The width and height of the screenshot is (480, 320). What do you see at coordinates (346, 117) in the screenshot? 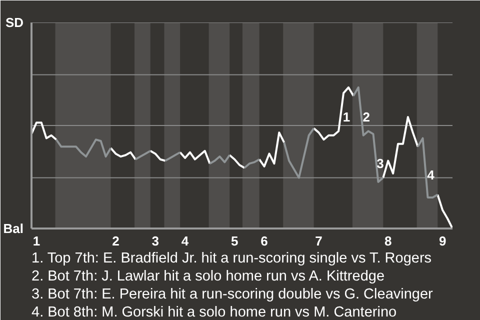
I see `annotation: 1` at bounding box center [346, 117].